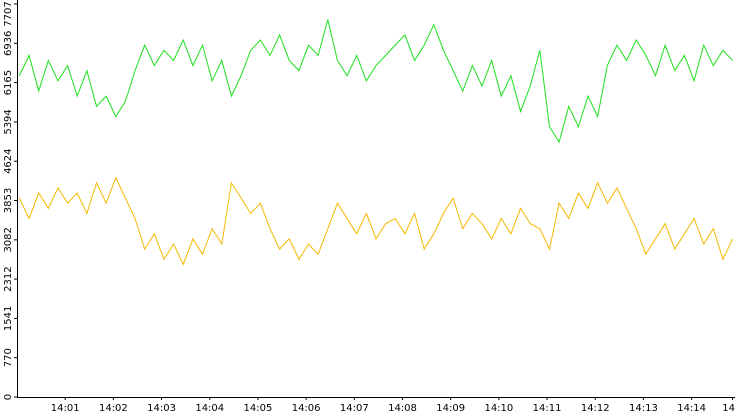  Describe the element at coordinates (8, 121) in the screenshot. I see `y-tick-label: 5394` at that location.